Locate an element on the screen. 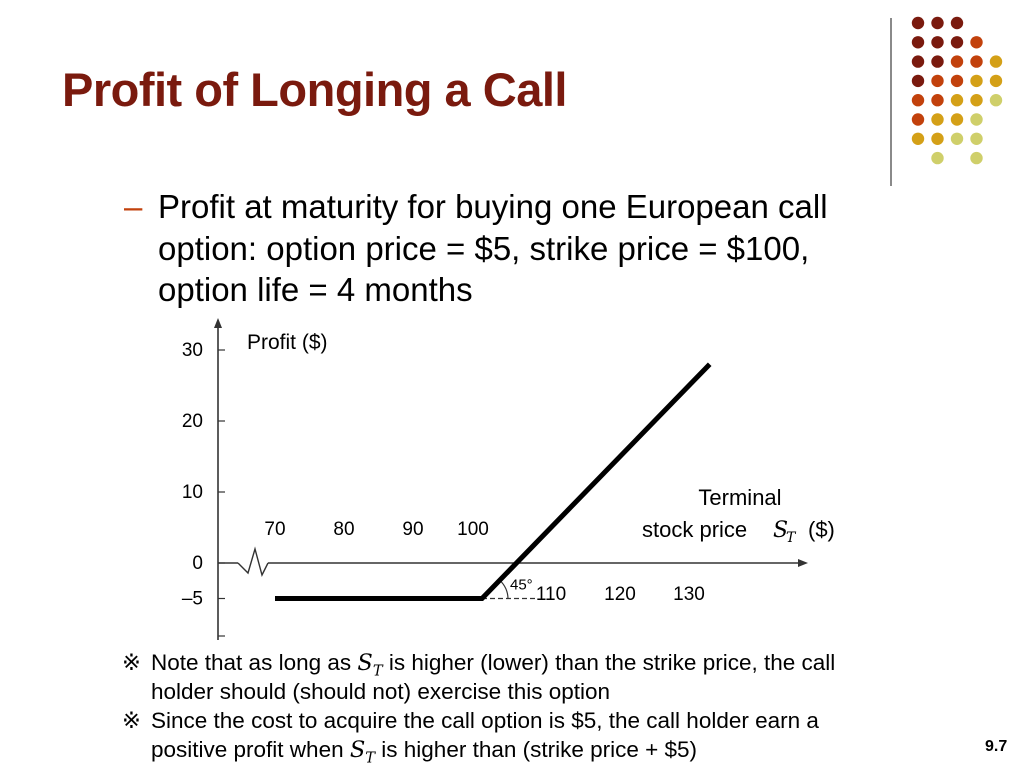 The width and height of the screenshot is (1024, 773). y-tick-label: 0 is located at coordinates (197, 563).